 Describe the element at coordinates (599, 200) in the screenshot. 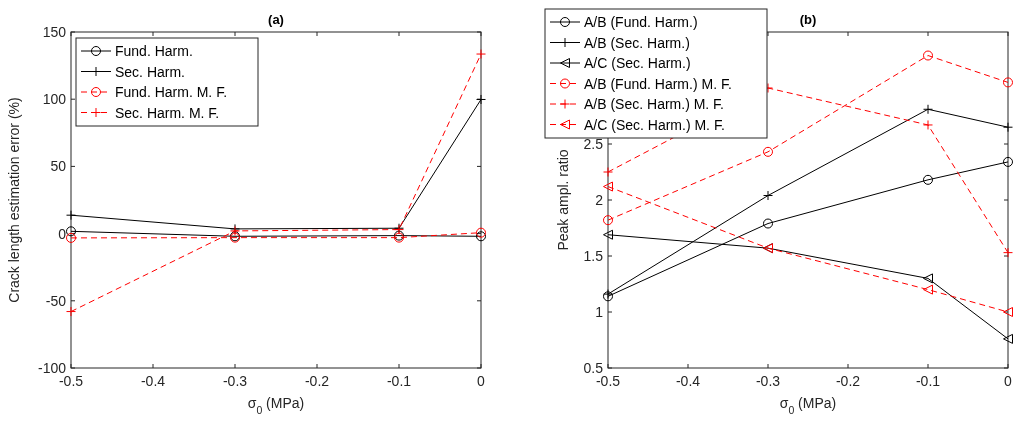

I see `y-tick-label: 2` at that location.